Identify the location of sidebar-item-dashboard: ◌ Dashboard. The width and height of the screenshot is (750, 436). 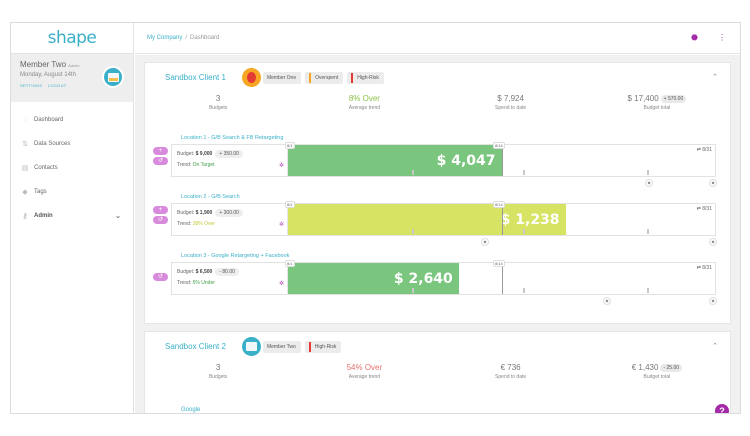
(72, 120).